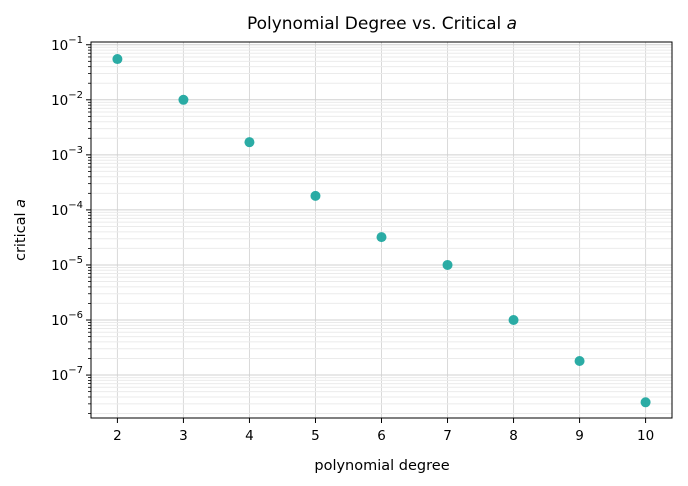  What do you see at coordinates (67, 264) in the screenshot?
I see `y-tick-label: 10⁻⁵` at bounding box center [67, 264].